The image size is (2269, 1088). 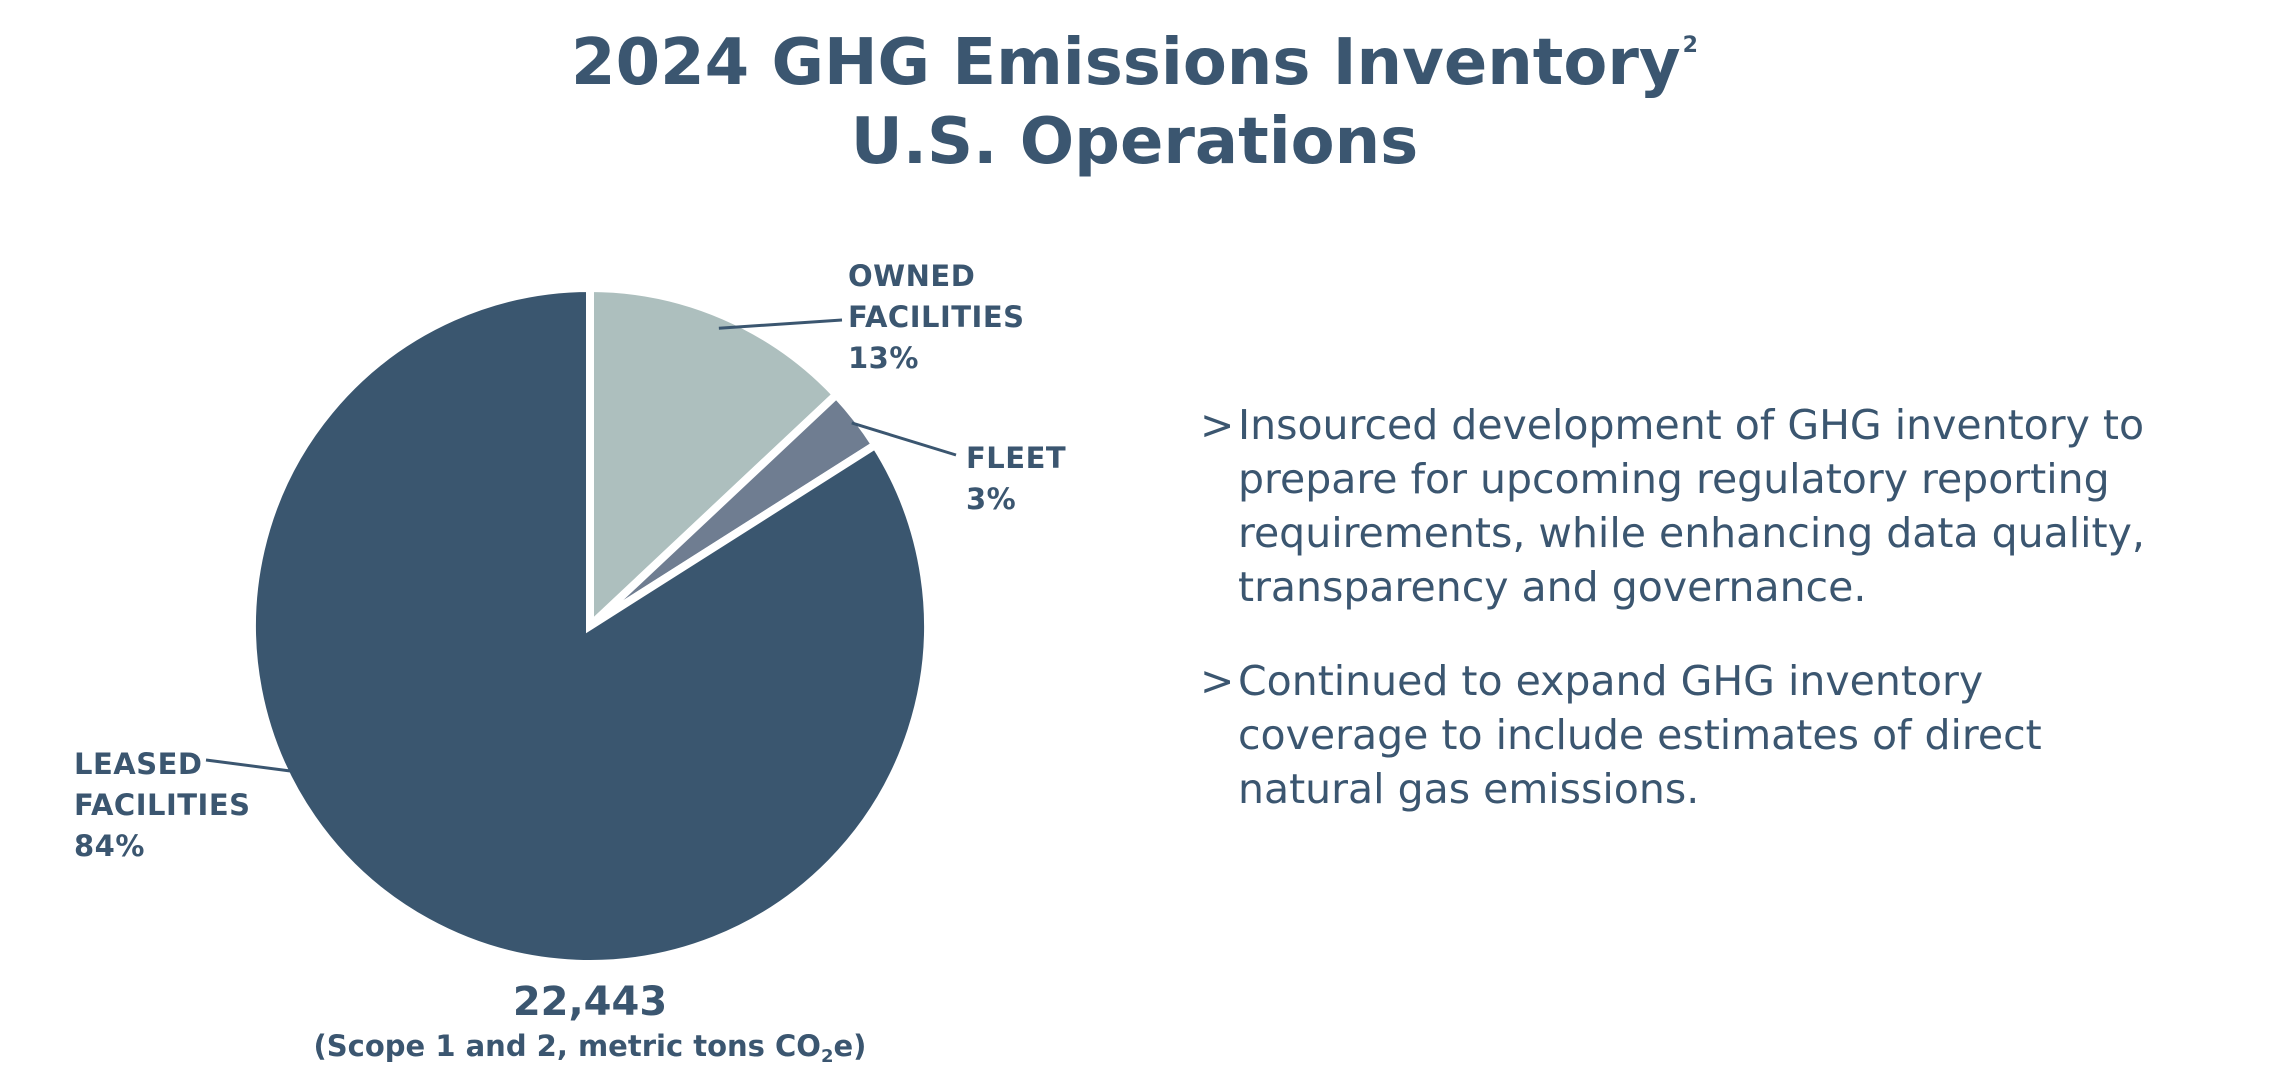 I want to click on leader-line-leased-facilities, so click(x=249, y=765).